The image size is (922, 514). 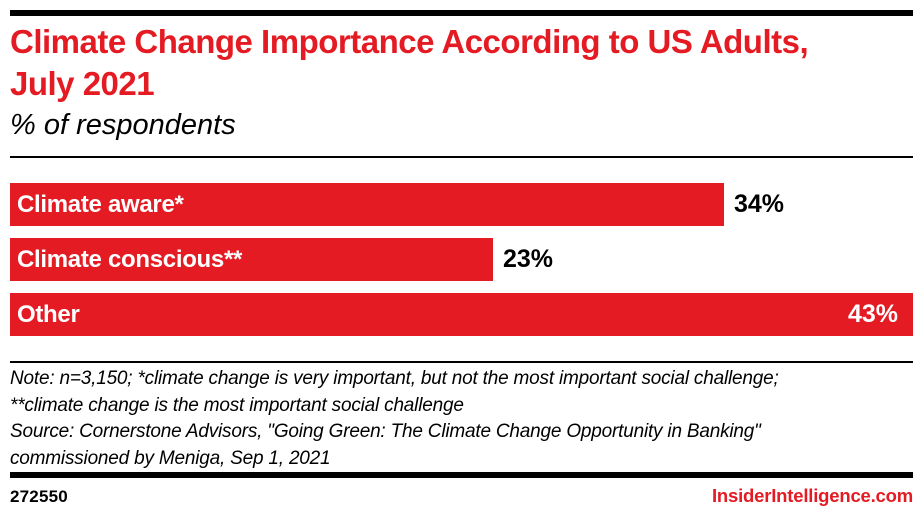 I want to click on bar-value-label: 23%, so click(x=528, y=259).